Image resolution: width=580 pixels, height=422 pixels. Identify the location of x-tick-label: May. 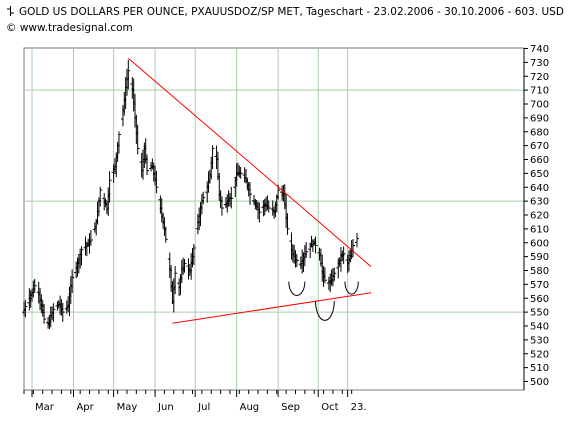
(127, 407).